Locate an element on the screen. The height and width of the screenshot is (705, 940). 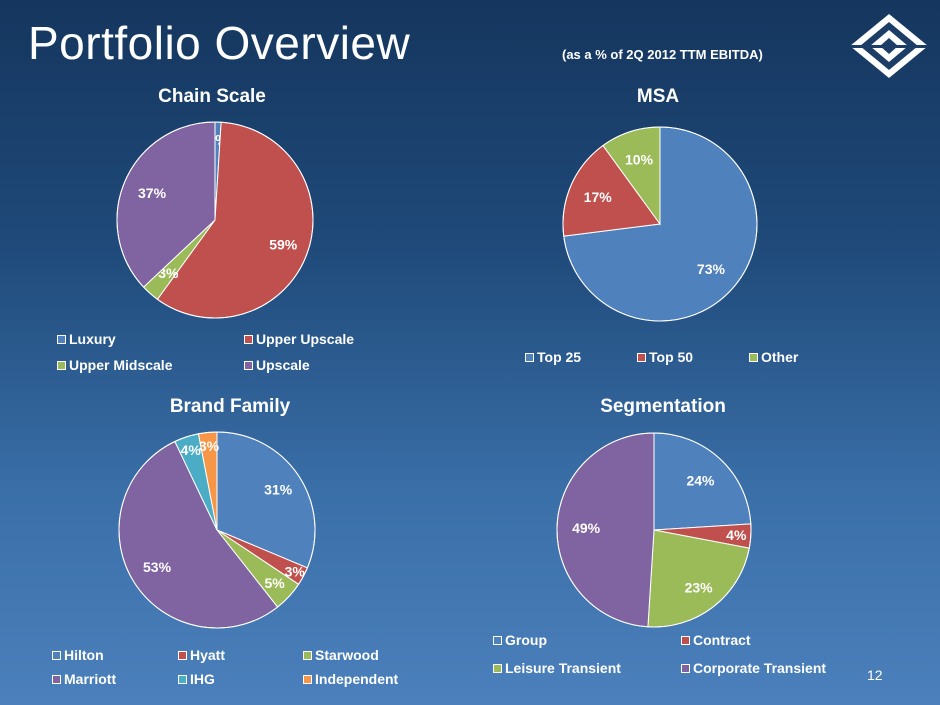
legend-label: Hilton is located at coordinates (84, 655).